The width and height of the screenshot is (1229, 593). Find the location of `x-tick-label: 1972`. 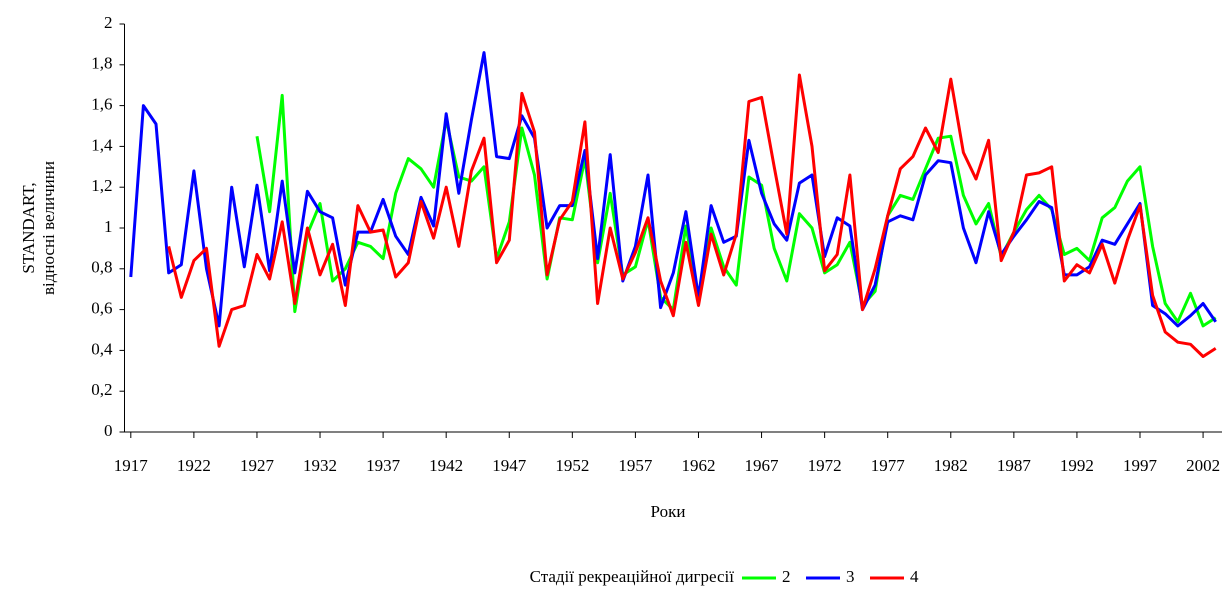

x-tick-label: 1972 is located at coordinates (825, 465).